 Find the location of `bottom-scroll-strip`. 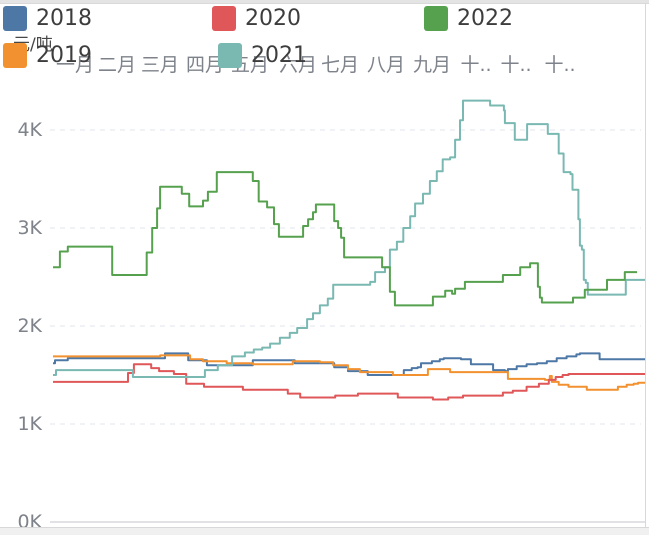

bottom-scroll-strip is located at coordinates (324, 531).